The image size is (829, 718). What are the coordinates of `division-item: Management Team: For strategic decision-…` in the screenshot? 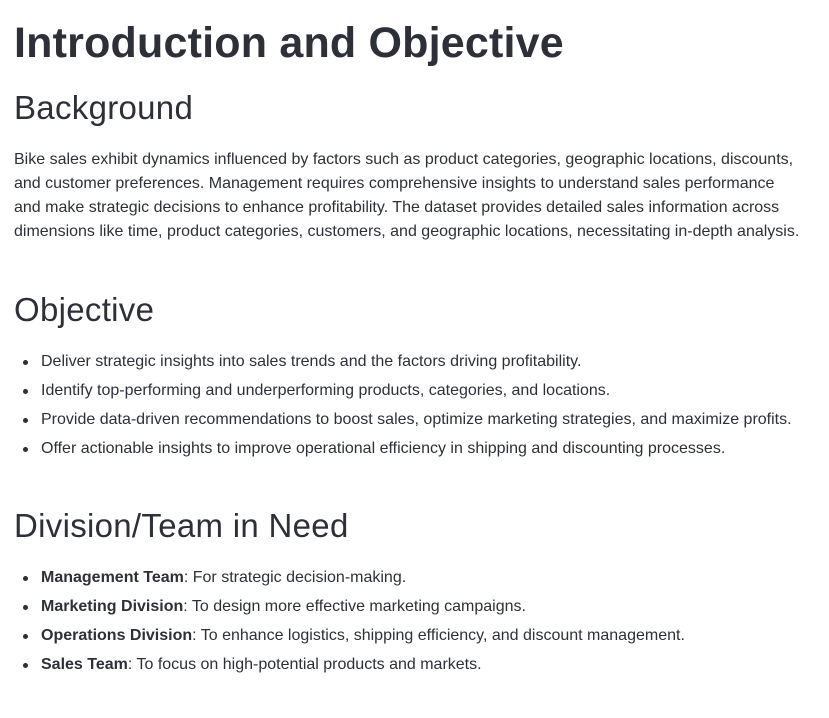 It's located at (409, 578).